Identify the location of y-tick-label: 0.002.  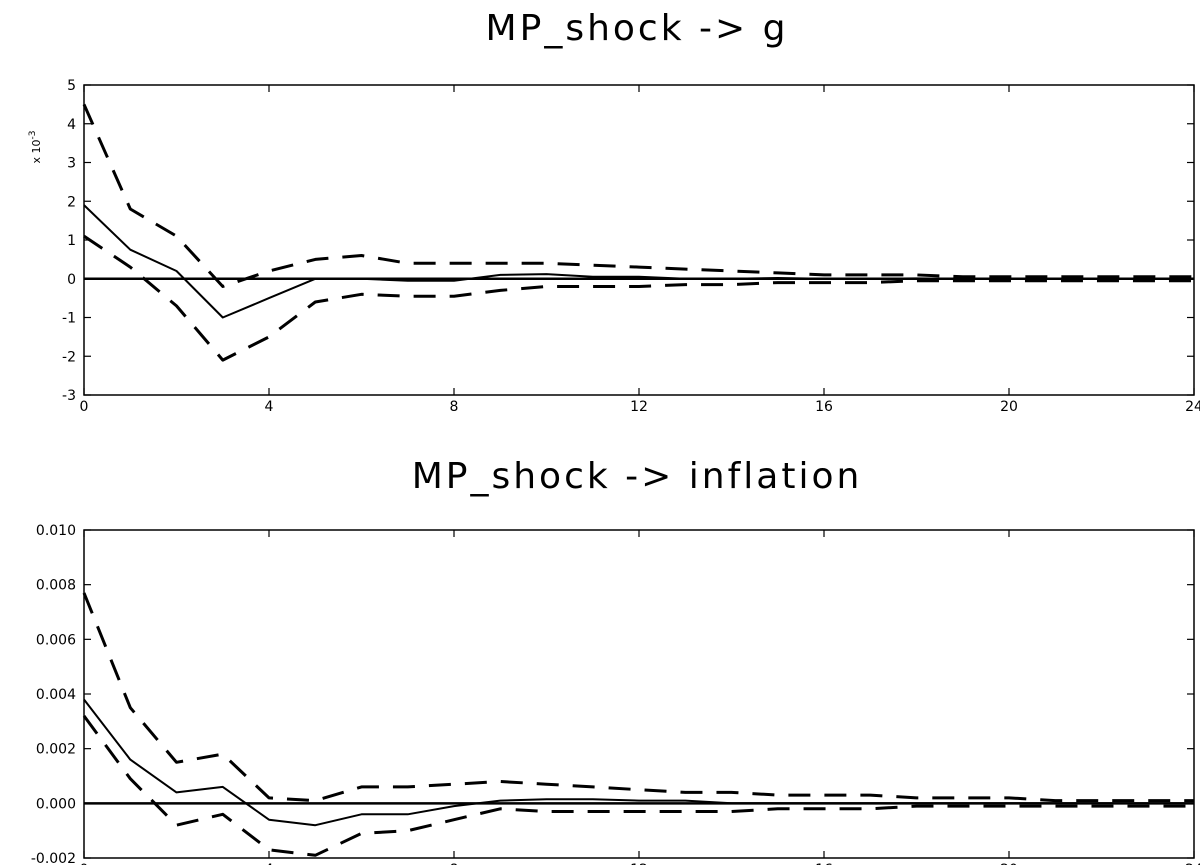
(56, 750).